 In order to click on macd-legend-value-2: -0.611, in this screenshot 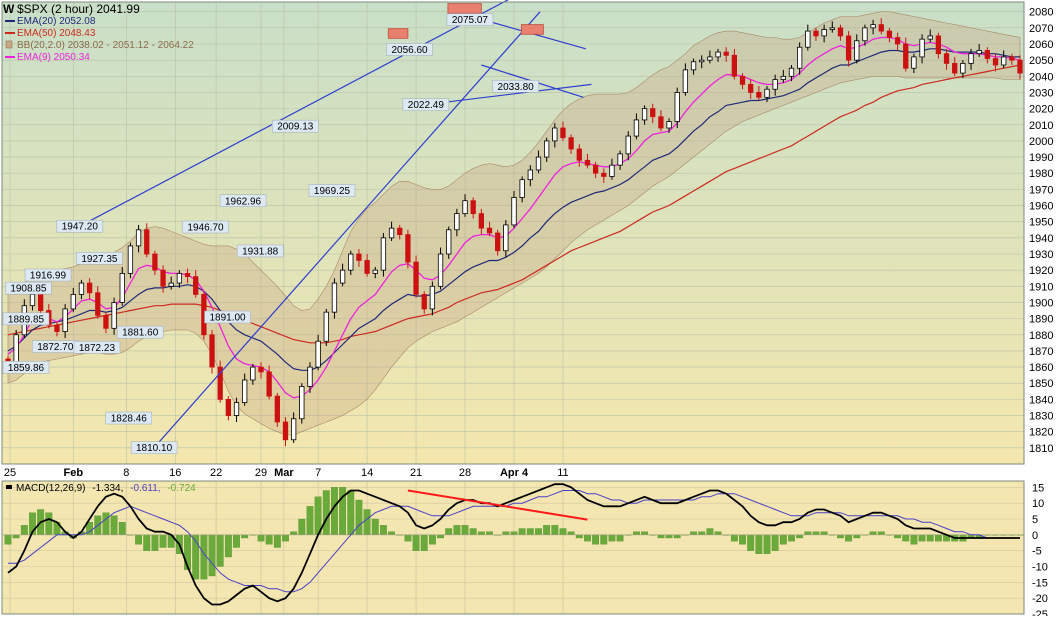, I will do `click(145, 488)`.